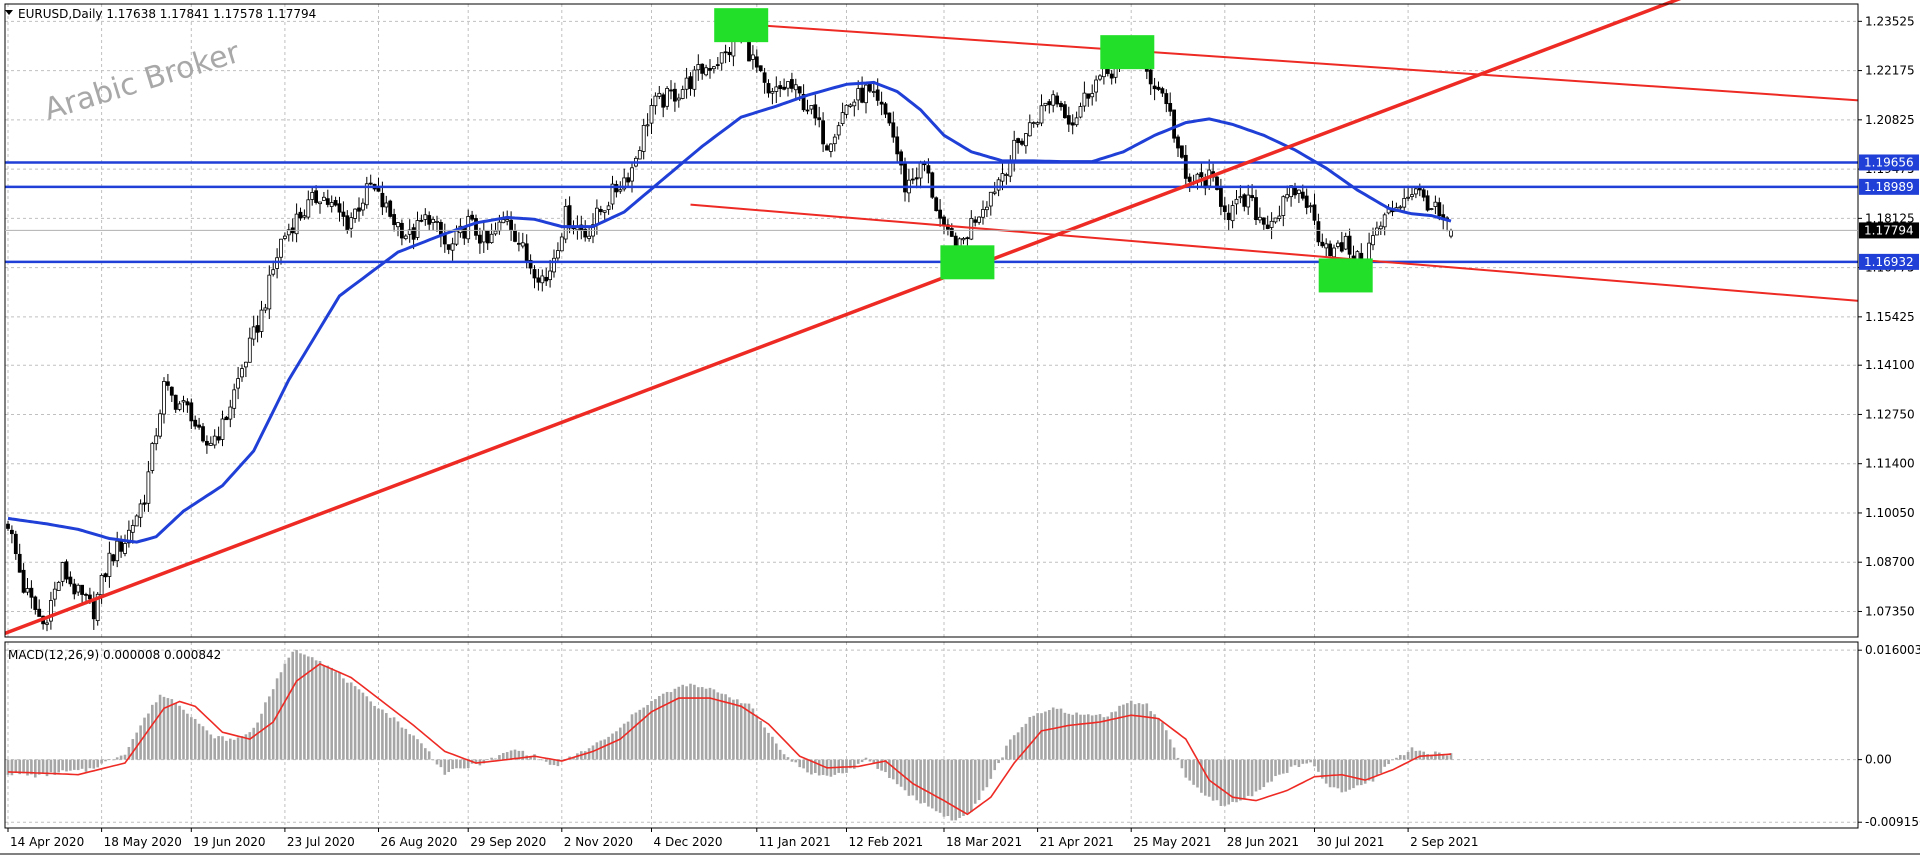 Image resolution: width=1920 pixels, height=859 pixels. I want to click on price-tick-label: 1.23525, so click(1890, 21).